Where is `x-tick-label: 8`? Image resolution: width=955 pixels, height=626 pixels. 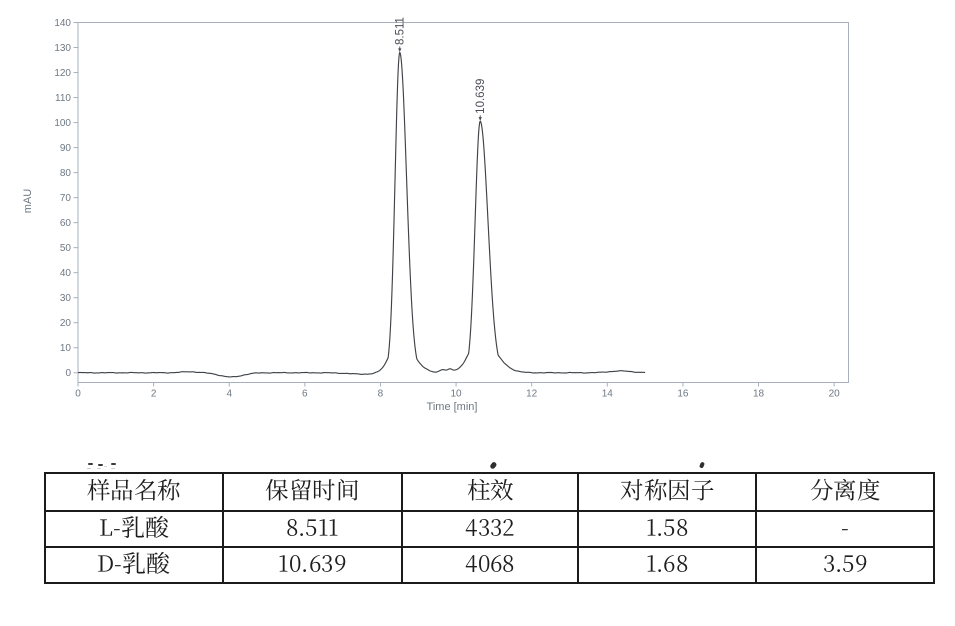 x-tick-label: 8 is located at coordinates (381, 394).